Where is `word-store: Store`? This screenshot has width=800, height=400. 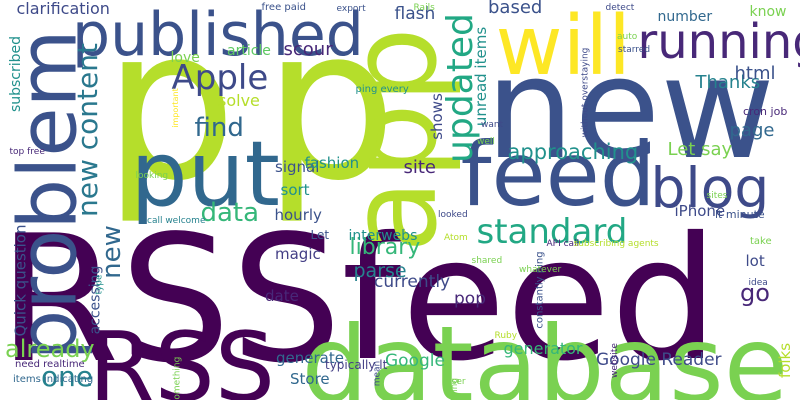
word-store: Store is located at coordinates (310, 379).